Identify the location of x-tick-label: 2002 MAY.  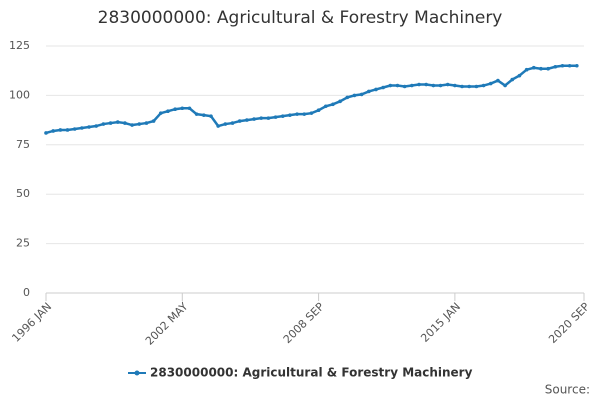
(167, 324).